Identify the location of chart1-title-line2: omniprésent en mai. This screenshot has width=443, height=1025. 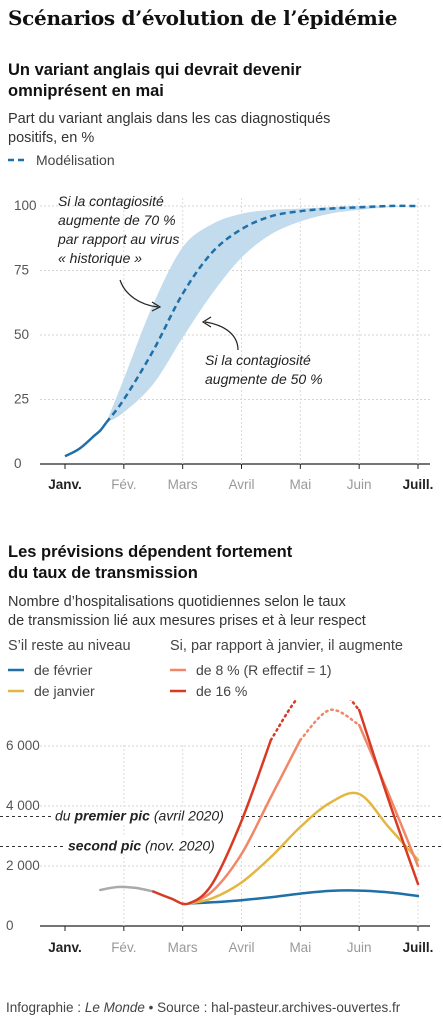
(86, 91).